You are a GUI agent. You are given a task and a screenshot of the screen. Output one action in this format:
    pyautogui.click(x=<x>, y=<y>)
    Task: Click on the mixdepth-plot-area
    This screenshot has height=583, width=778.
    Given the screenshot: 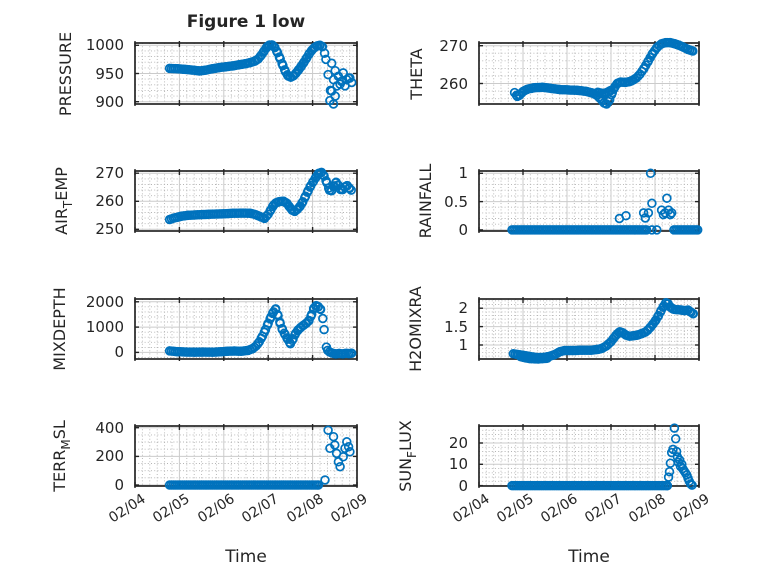 What is the action you would take?
    pyautogui.click(x=246, y=329)
    